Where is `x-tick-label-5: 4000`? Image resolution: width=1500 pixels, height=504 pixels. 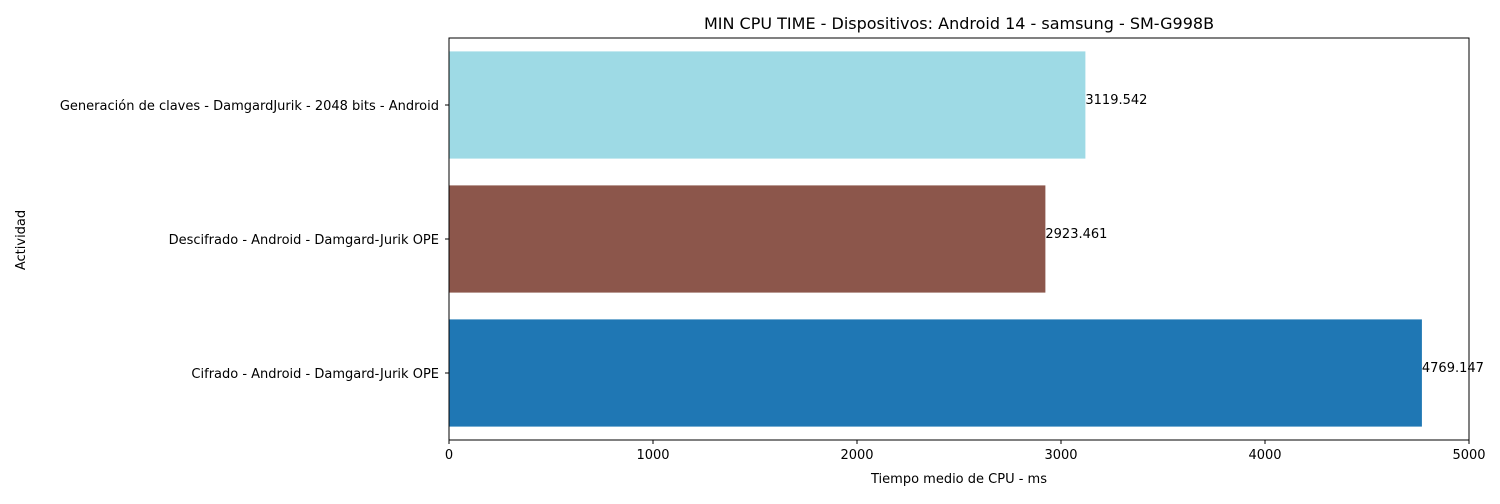
x-tick-label-5: 4000 is located at coordinates (1264, 455).